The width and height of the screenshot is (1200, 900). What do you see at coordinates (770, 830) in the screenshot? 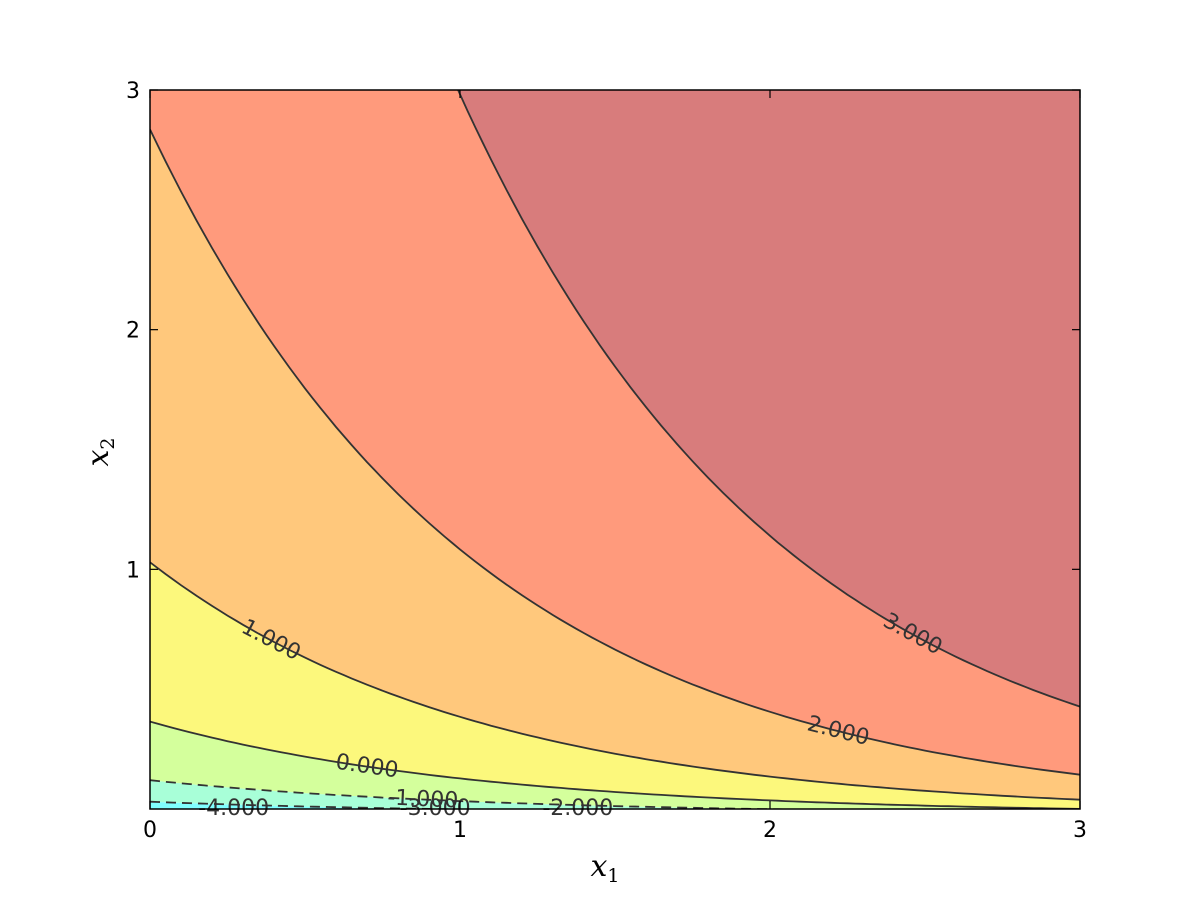
I see `x-tick-label: 2` at bounding box center [770, 830].